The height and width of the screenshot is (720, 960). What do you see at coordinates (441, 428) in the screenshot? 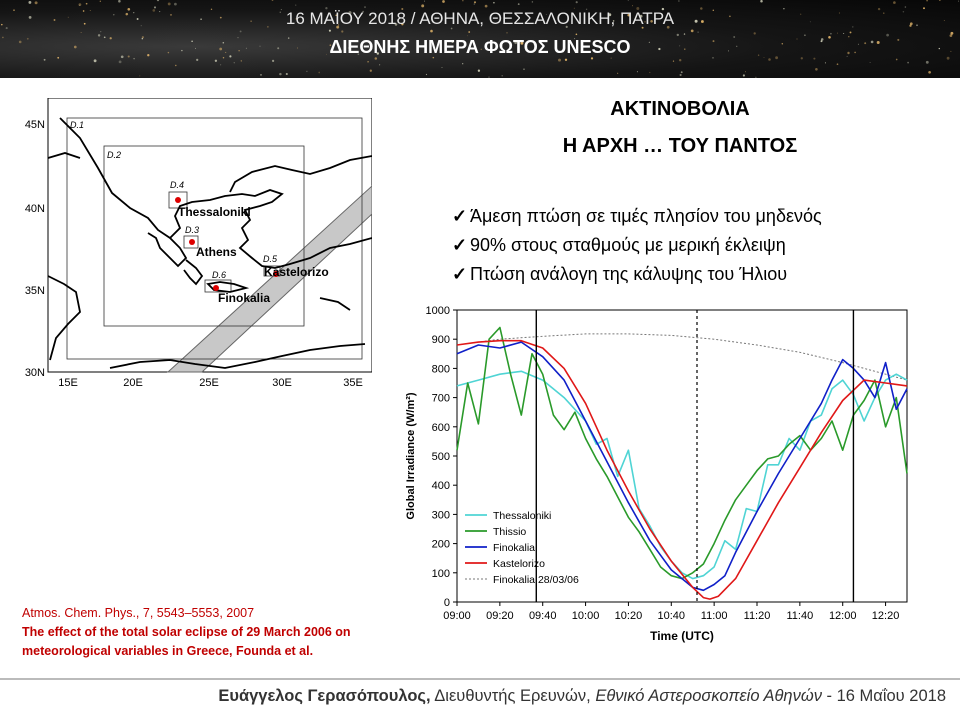
I see `y-tick-label: 600` at bounding box center [441, 428].